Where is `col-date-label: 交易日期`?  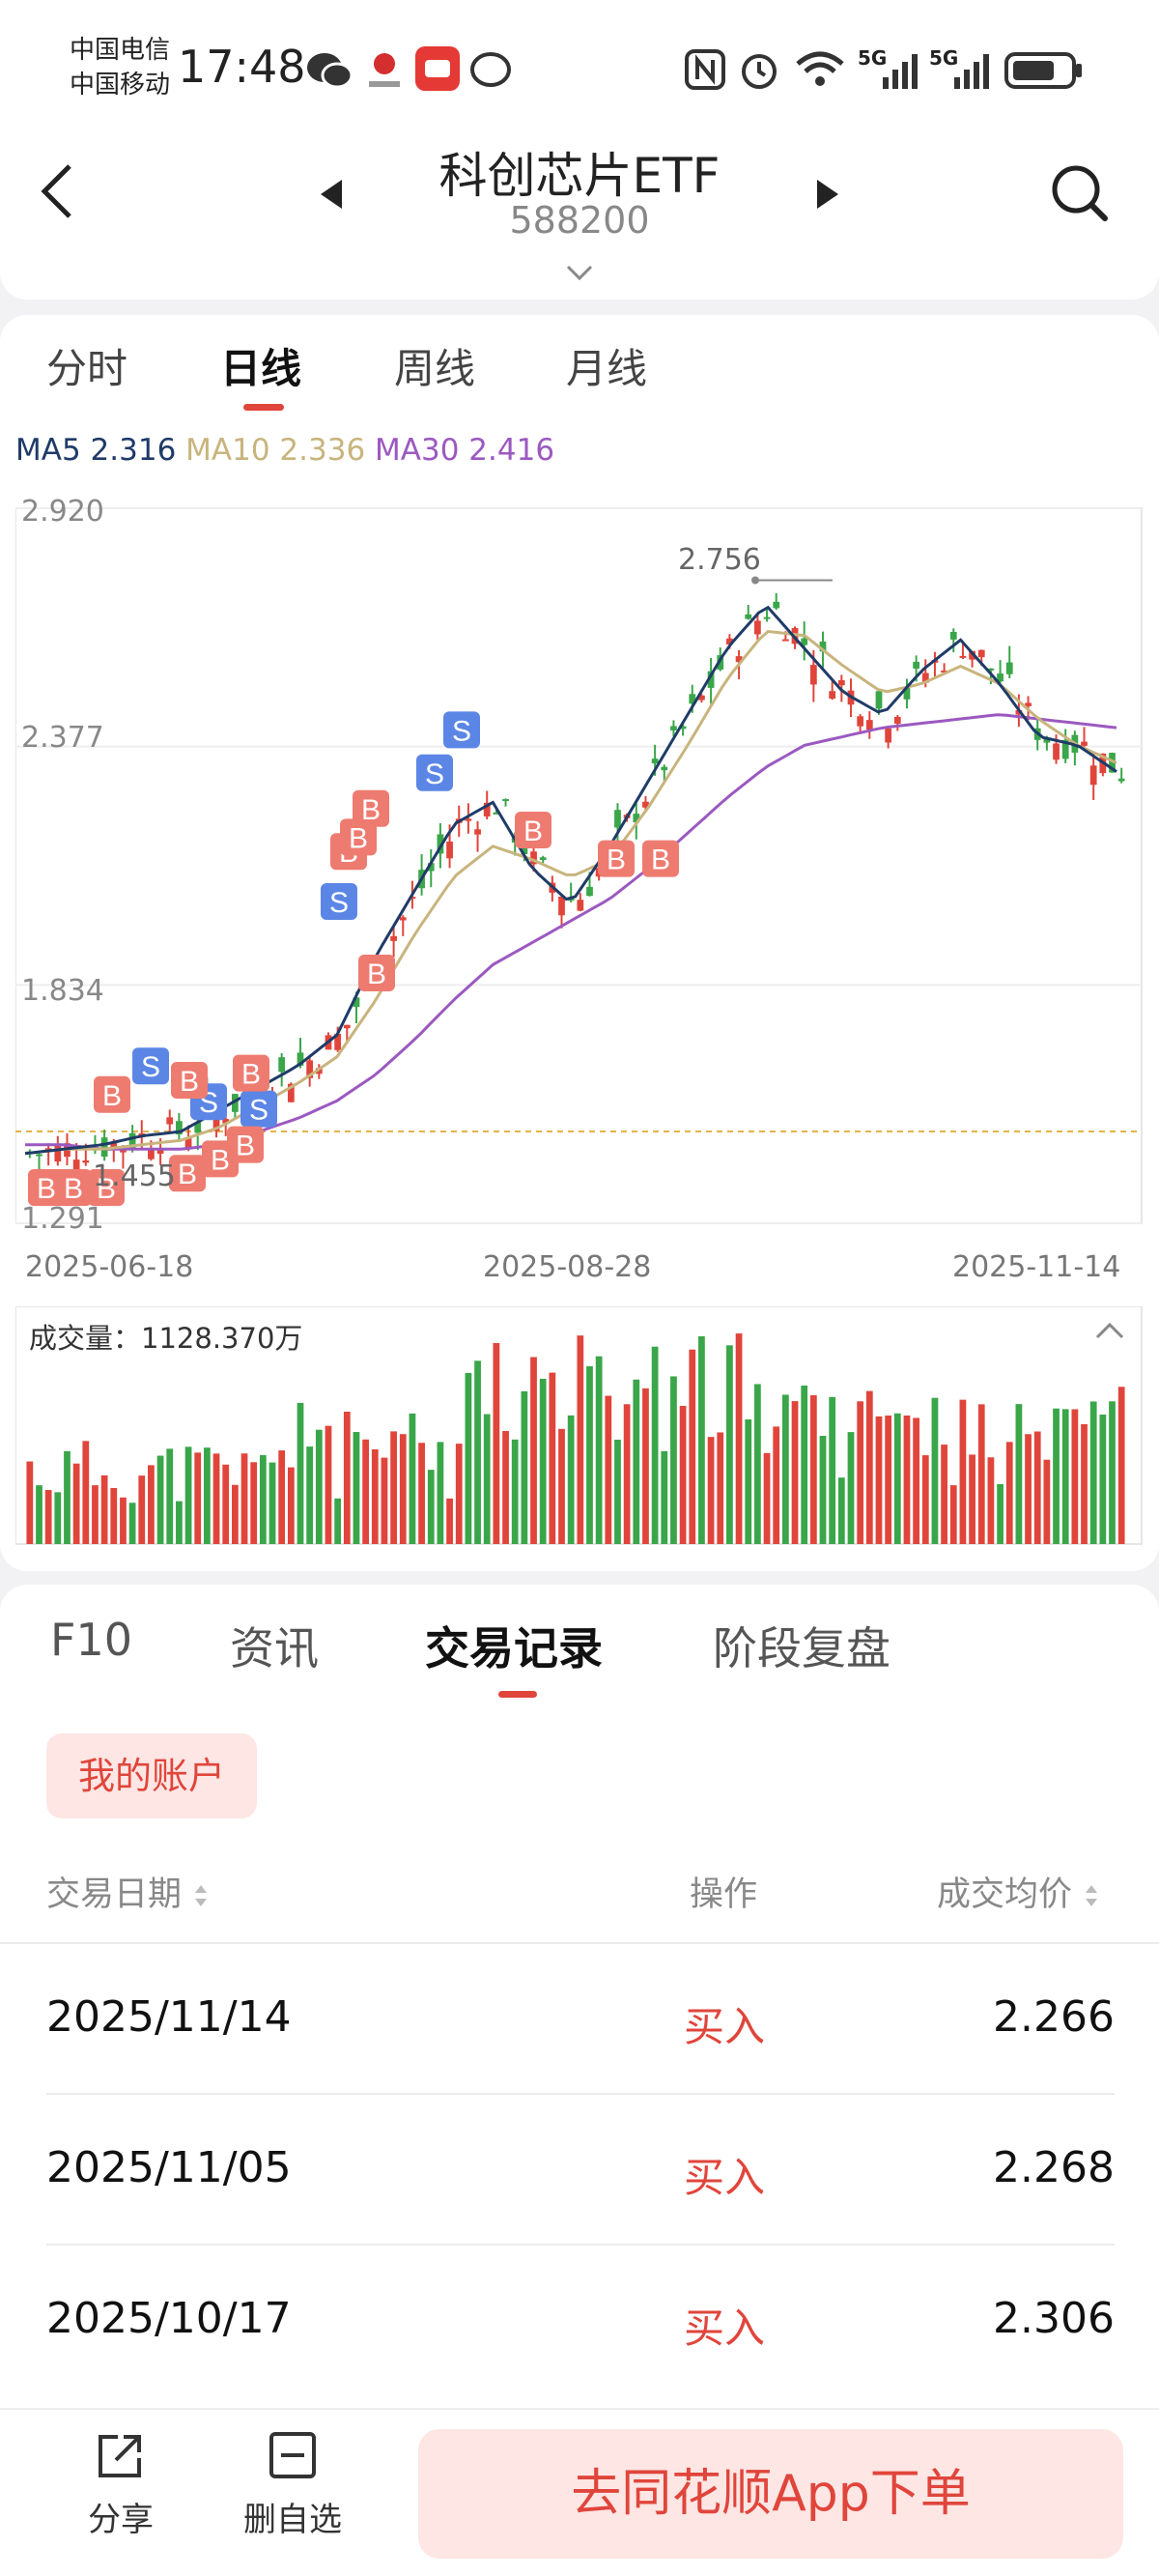 col-date-label: 交易日期 is located at coordinates (114, 1895).